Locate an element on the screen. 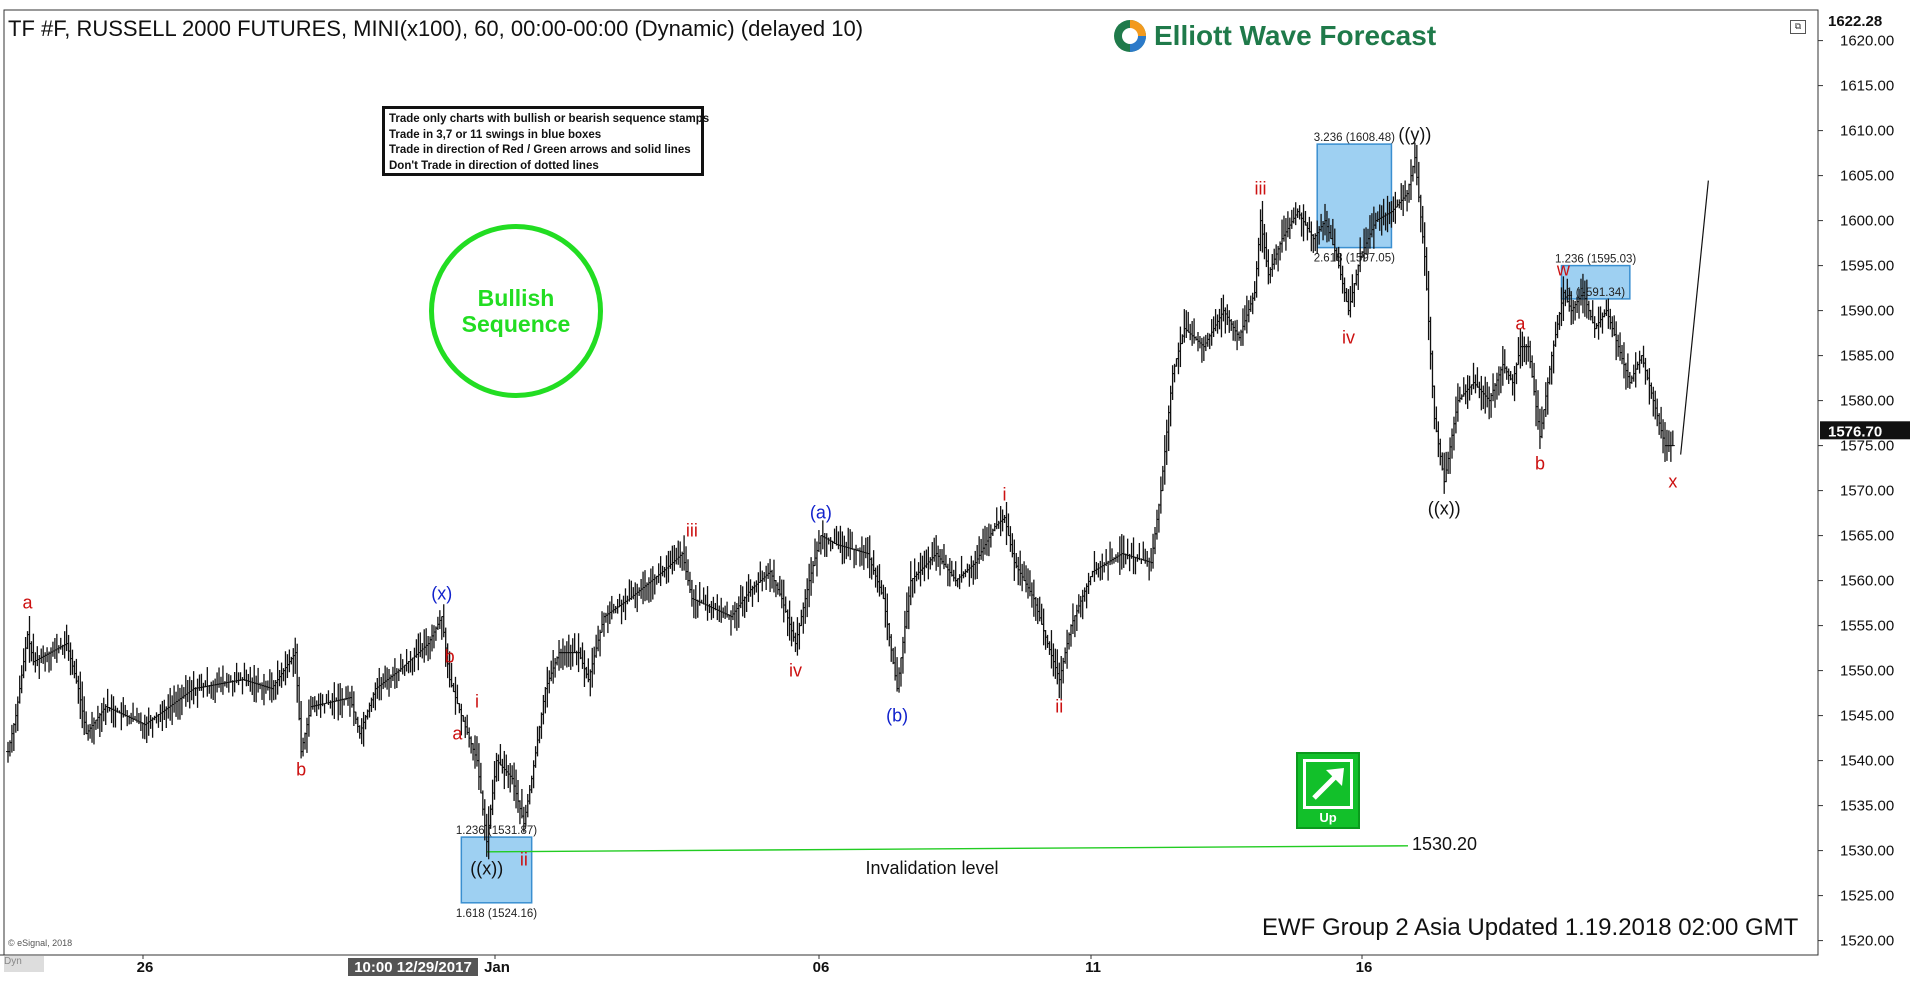 Image resolution: width=1912 pixels, height=981 pixels. copyright-text: © eSignal, 2018 is located at coordinates (40, 943).